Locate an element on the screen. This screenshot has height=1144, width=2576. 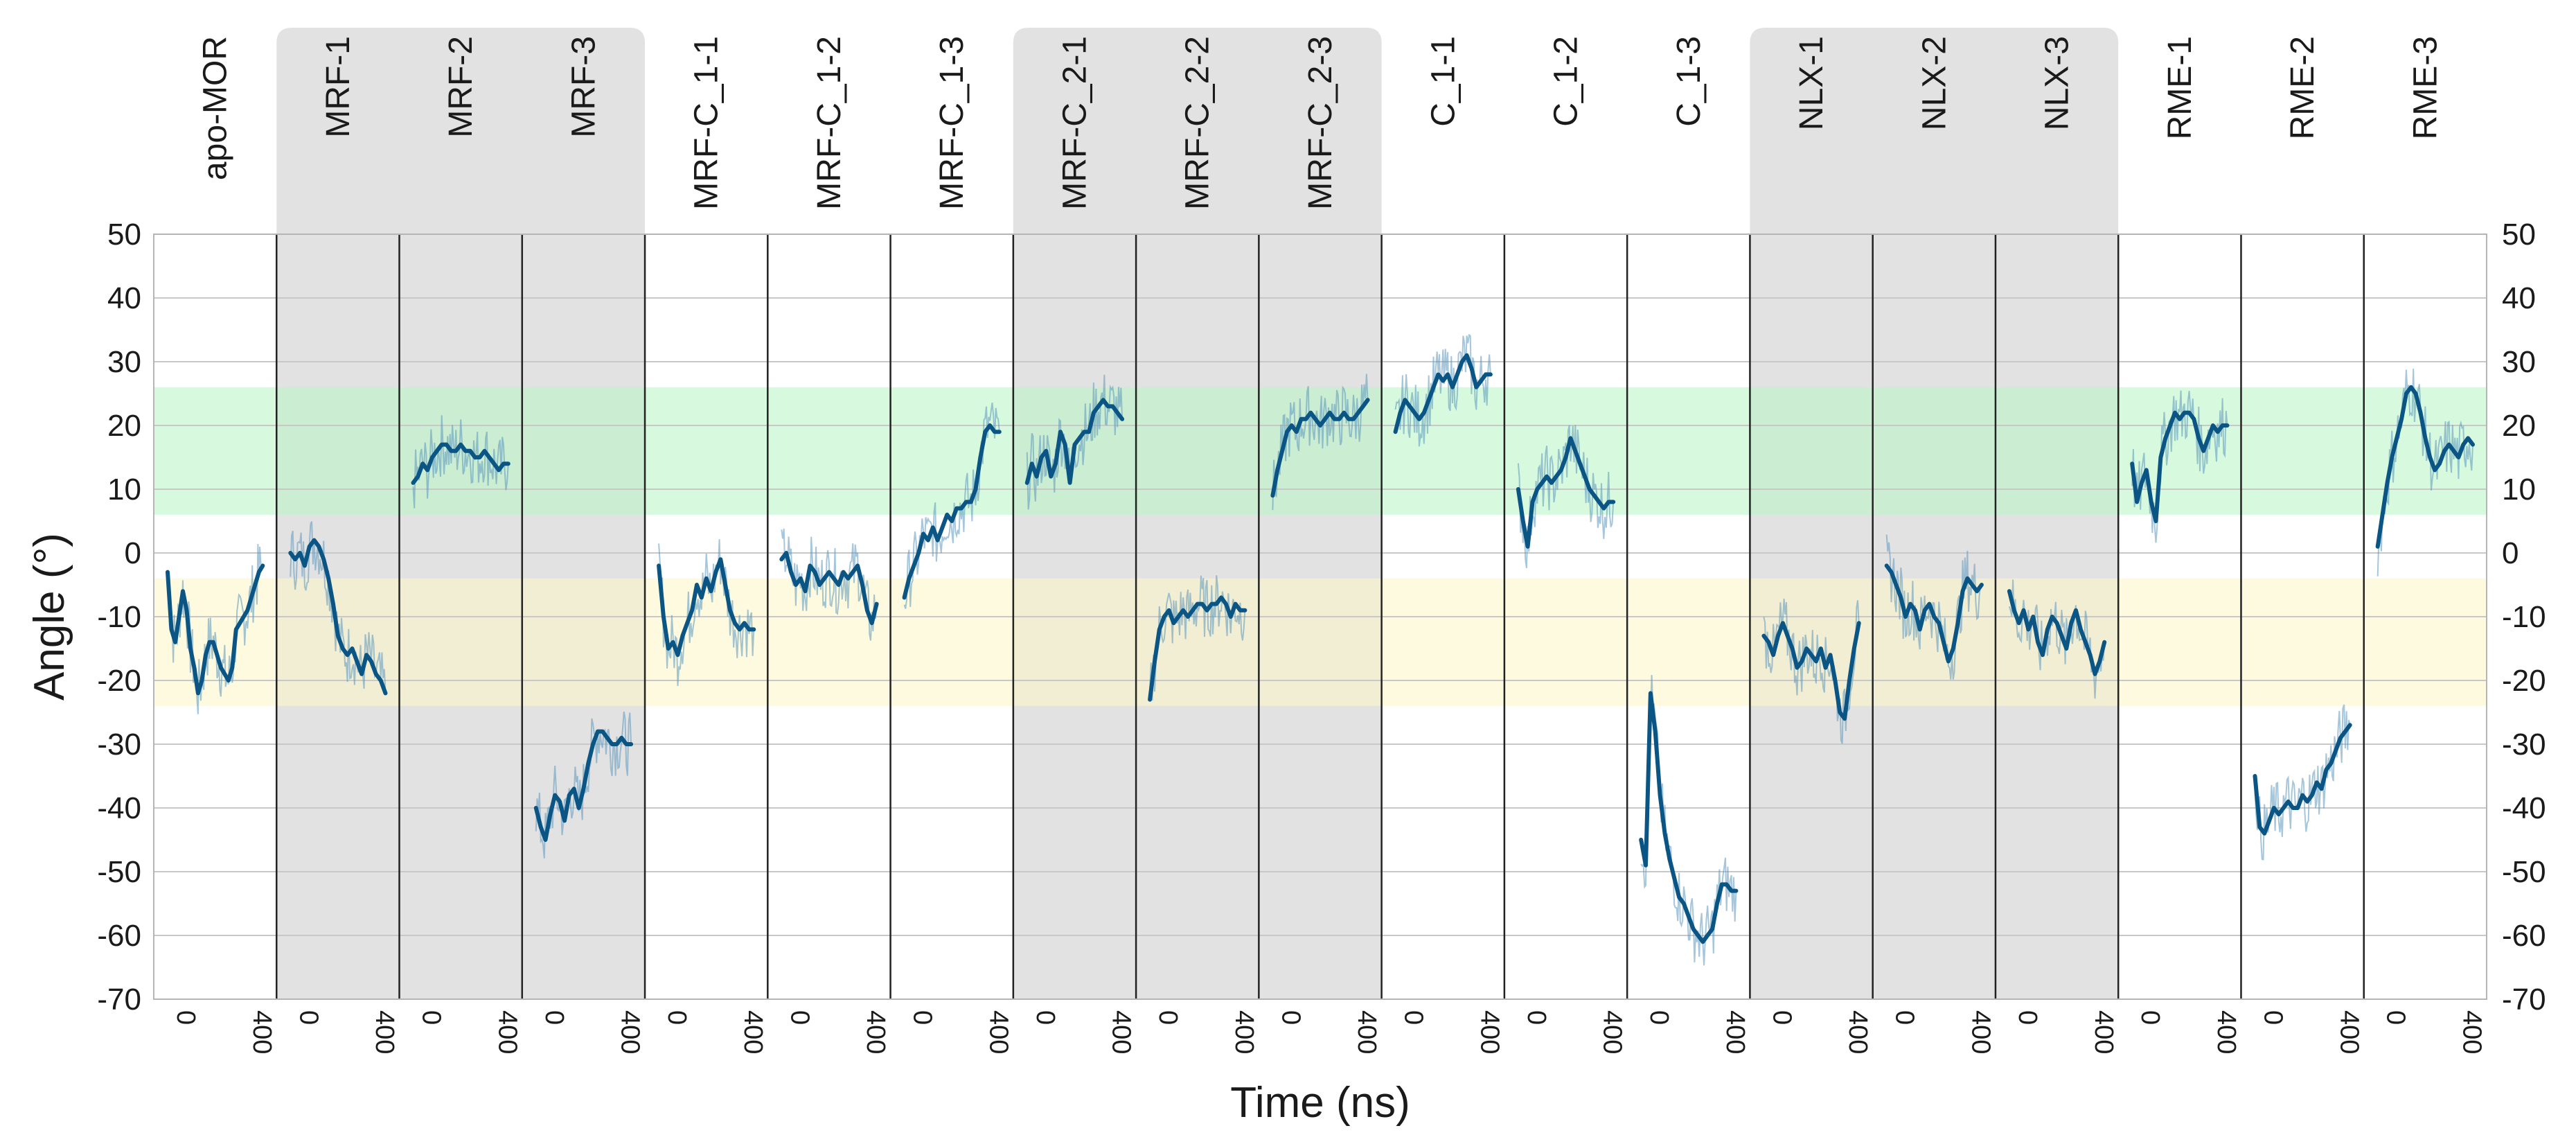
panel-label: C_1-2 is located at coordinates (1566, 81).